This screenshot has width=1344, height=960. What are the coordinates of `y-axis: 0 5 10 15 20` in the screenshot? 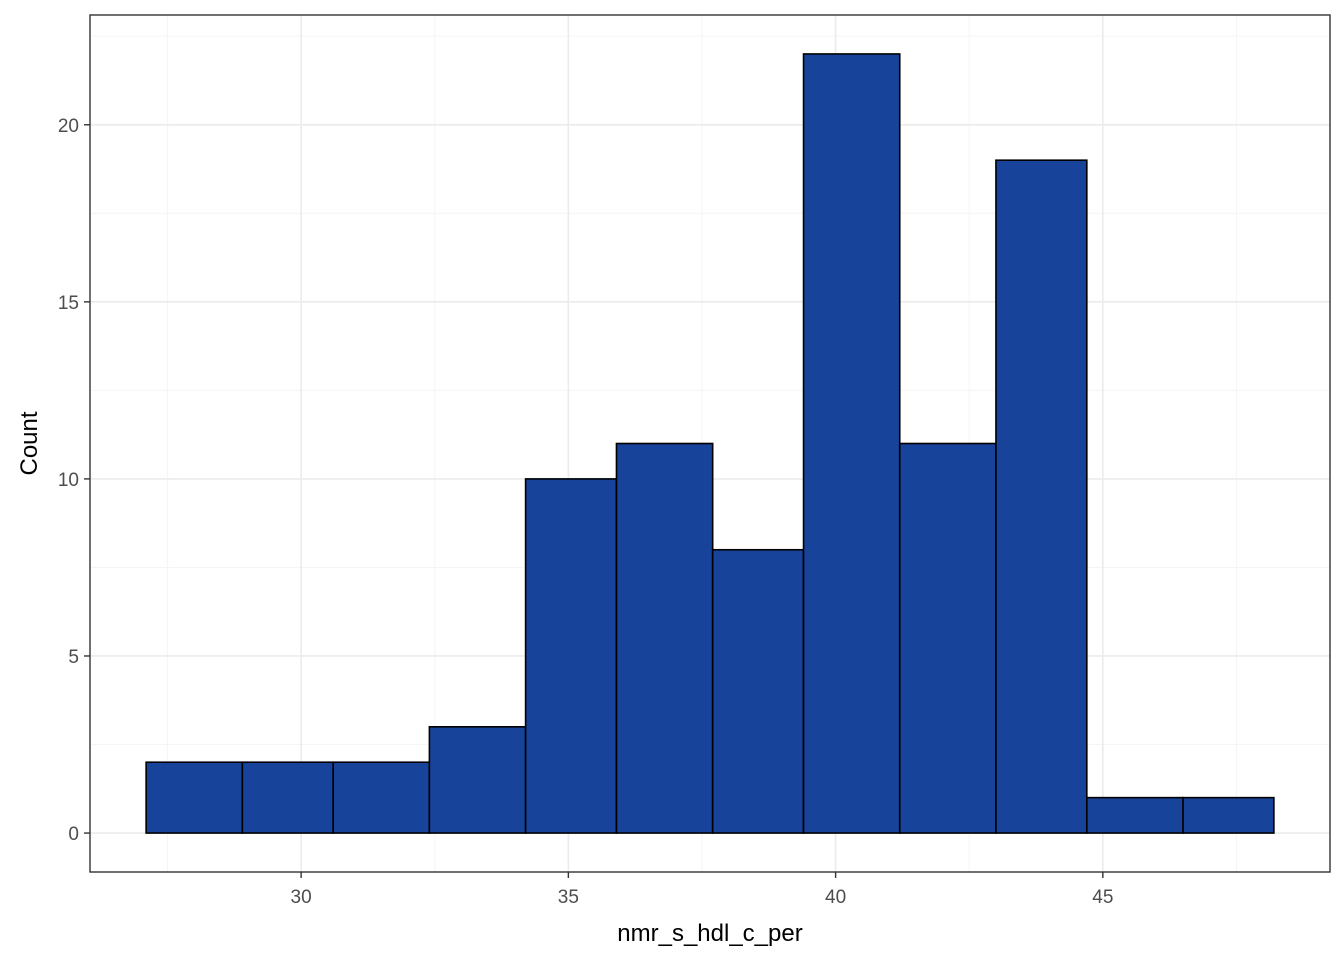 It's located at (74, 480).